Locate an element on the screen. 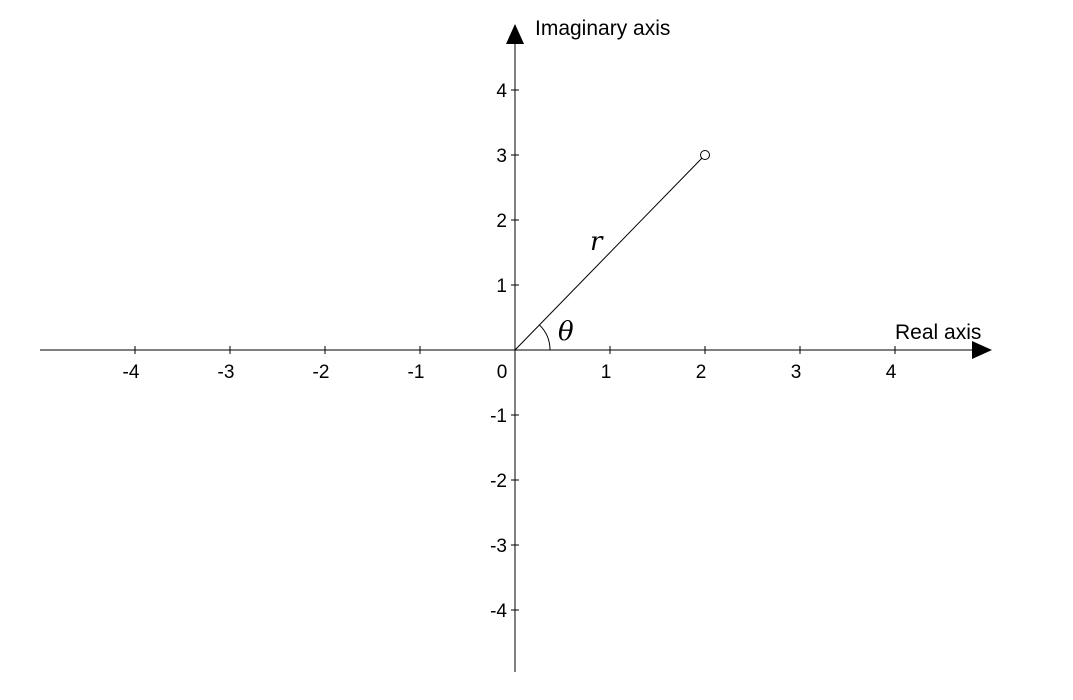  x-axis-ticks: -4 -3 -2 -1 1 2 3 4 is located at coordinates (510, 364).